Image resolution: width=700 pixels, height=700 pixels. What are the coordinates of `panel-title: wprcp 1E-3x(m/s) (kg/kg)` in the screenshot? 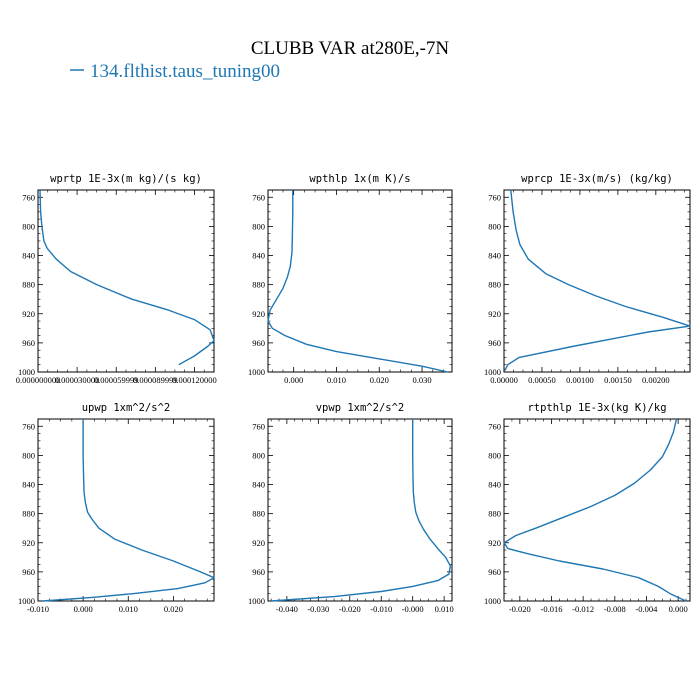 It's located at (597, 179).